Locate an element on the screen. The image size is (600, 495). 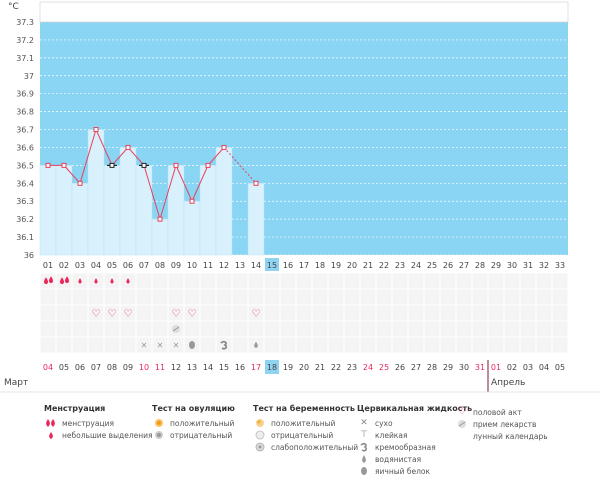
calendar-date-label: 20 is located at coordinates (304, 367).